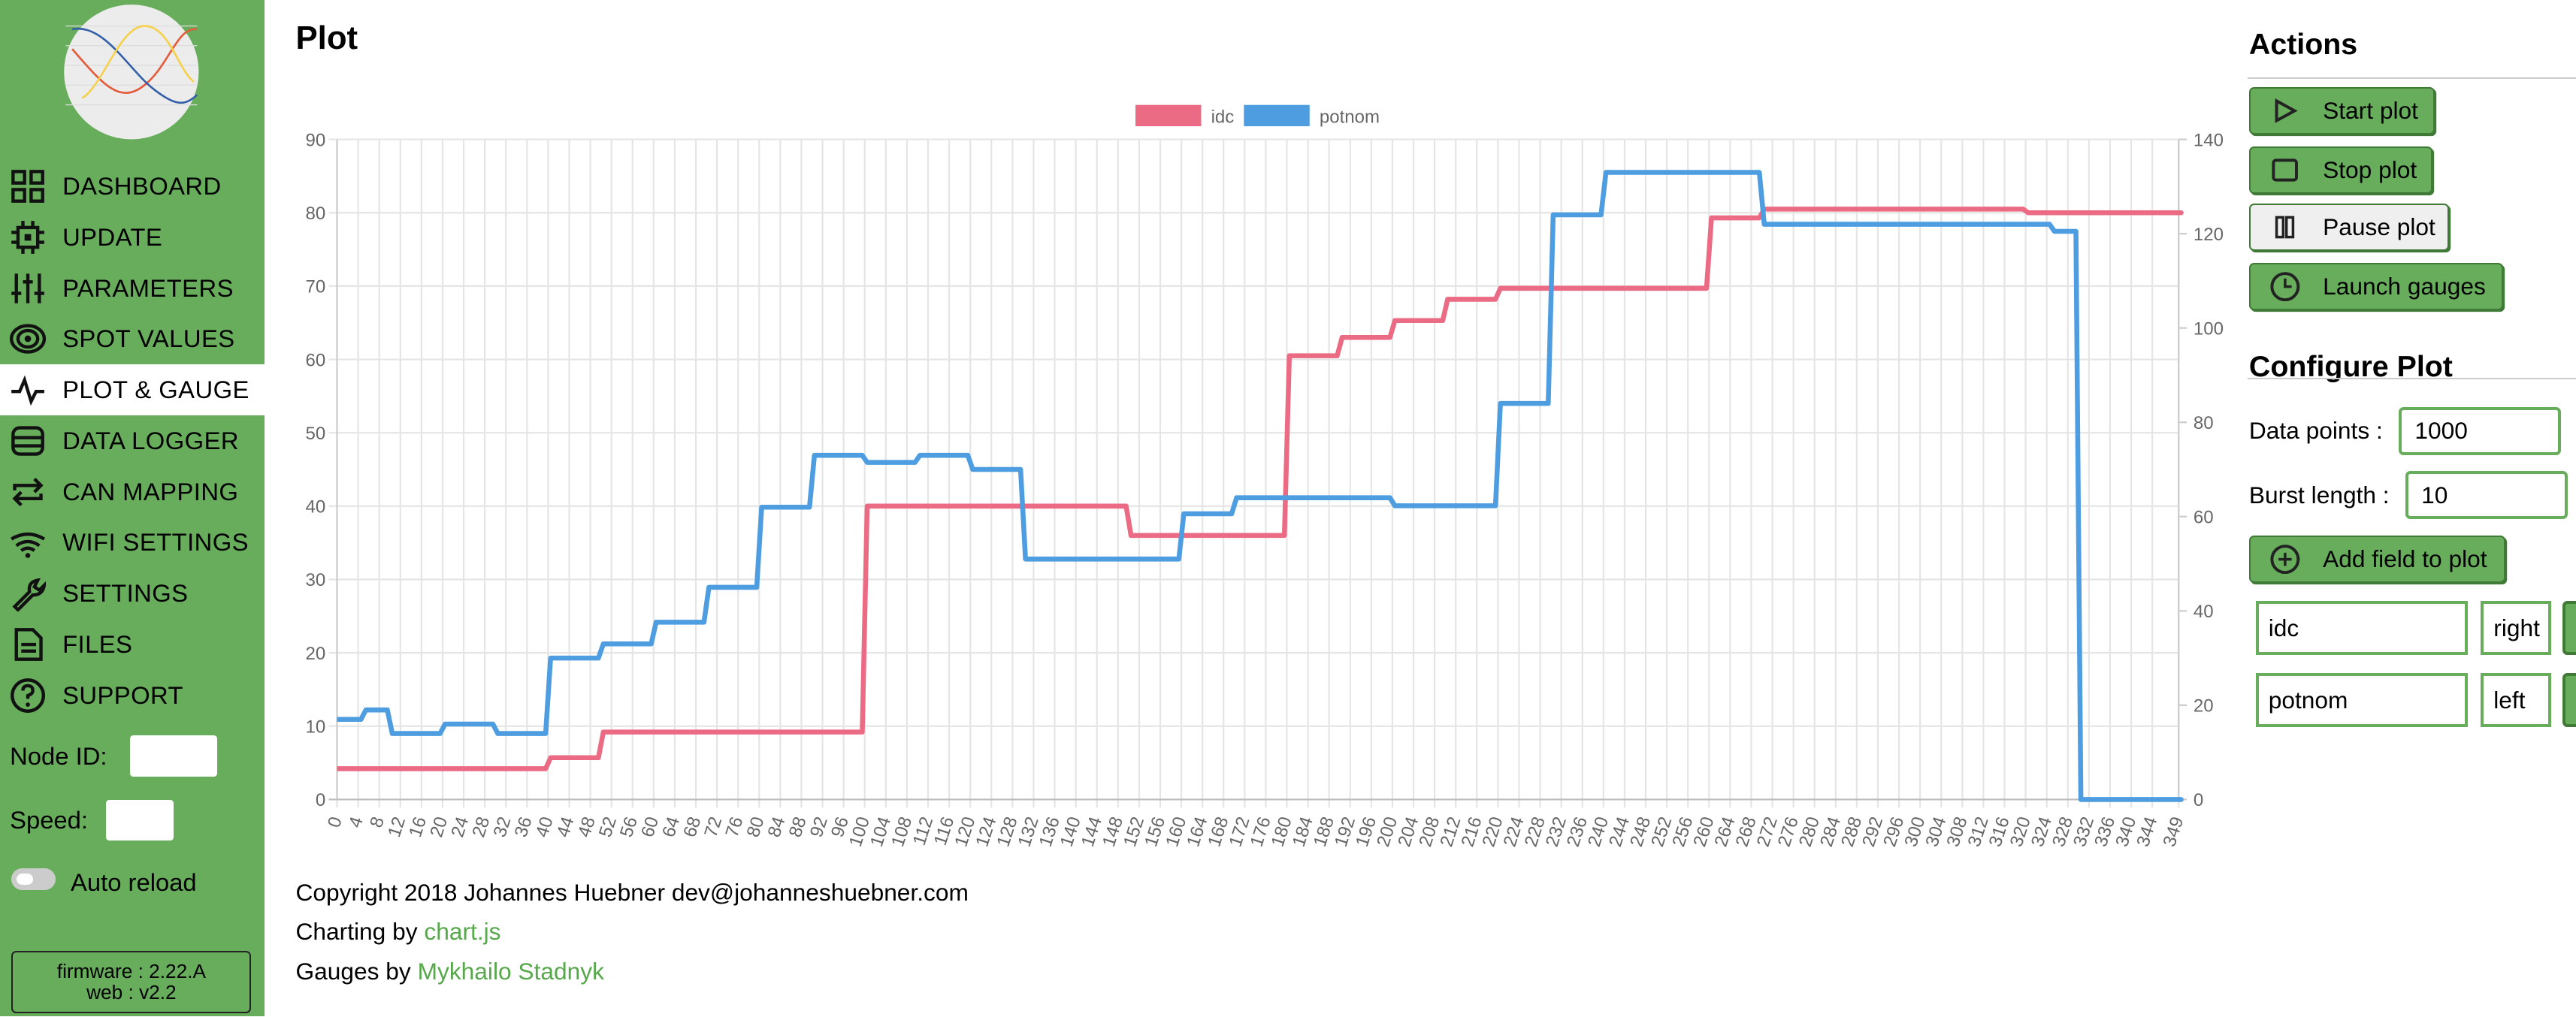  I want to click on y-left-tick-label: 60, so click(315, 361).